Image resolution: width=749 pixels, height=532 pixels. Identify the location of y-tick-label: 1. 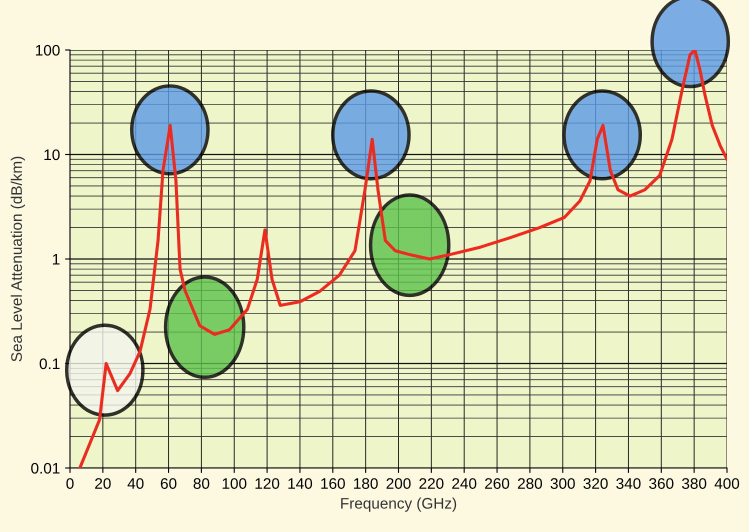
(56, 259).